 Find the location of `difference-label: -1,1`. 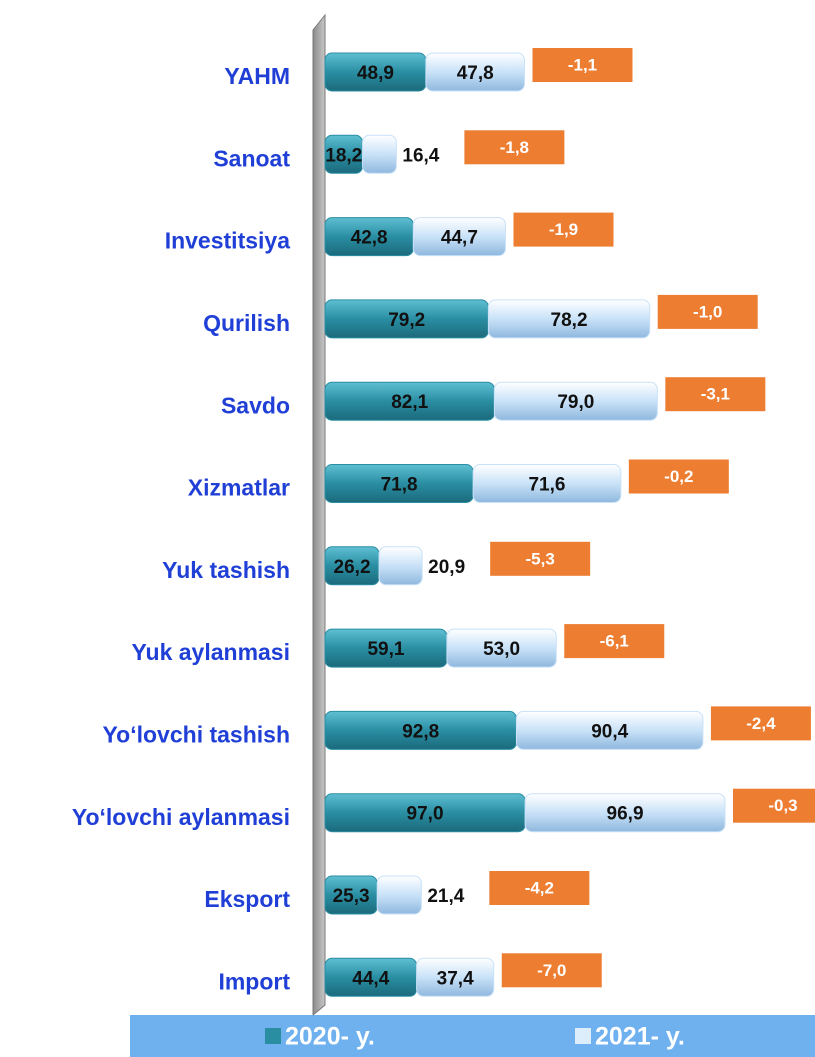

difference-label: -1,1 is located at coordinates (582, 64).